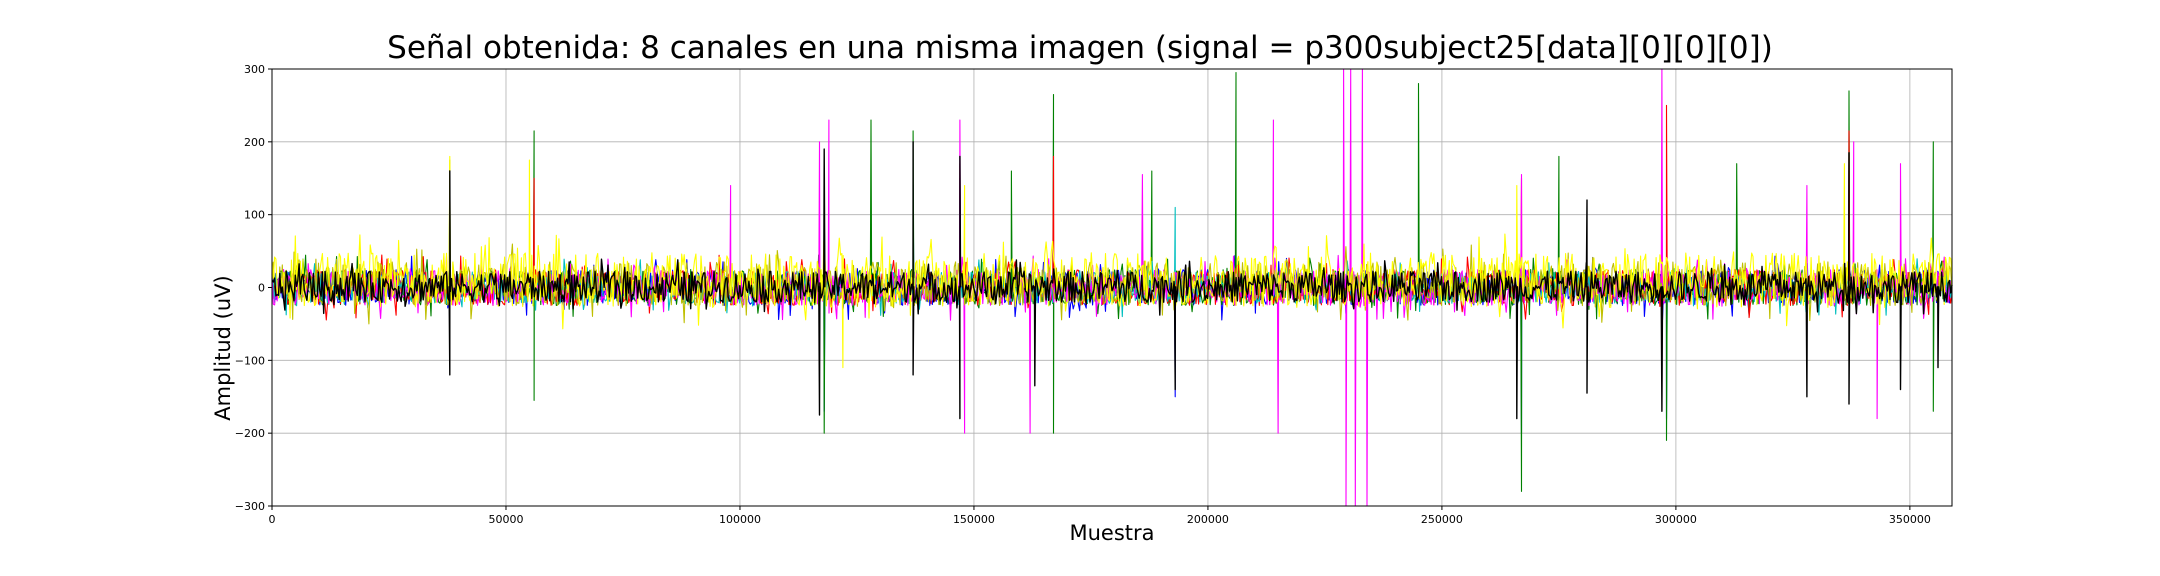 The image size is (2160, 576). Describe the element at coordinates (223, 348) in the screenshot. I see `y-axis-label: Amplitud (uV)` at that location.